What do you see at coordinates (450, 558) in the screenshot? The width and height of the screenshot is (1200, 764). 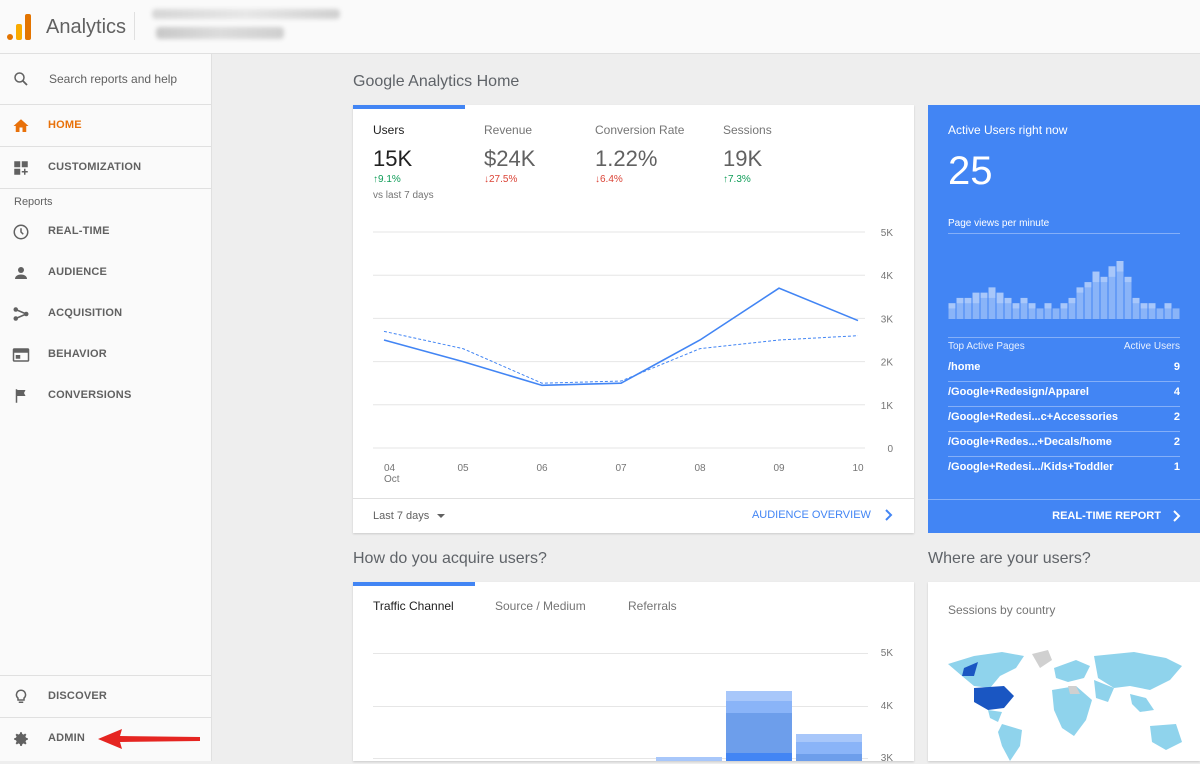 I see `acquire-section-title: How do you acquire users?` at bounding box center [450, 558].